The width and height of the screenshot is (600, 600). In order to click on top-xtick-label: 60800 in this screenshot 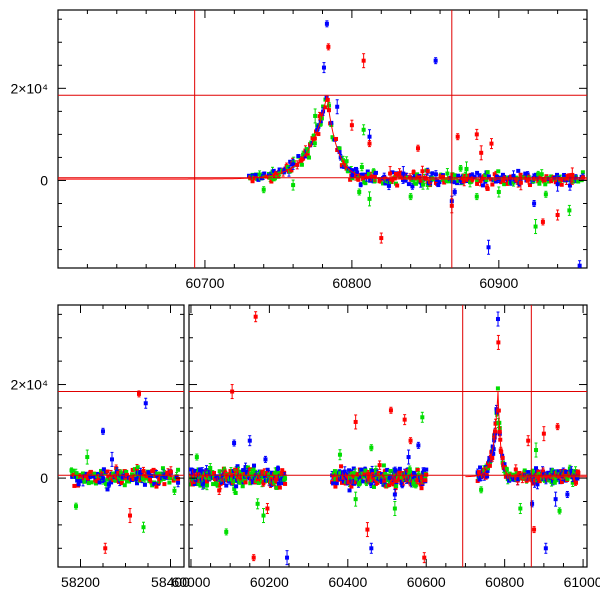, I will do `click(351, 283)`.